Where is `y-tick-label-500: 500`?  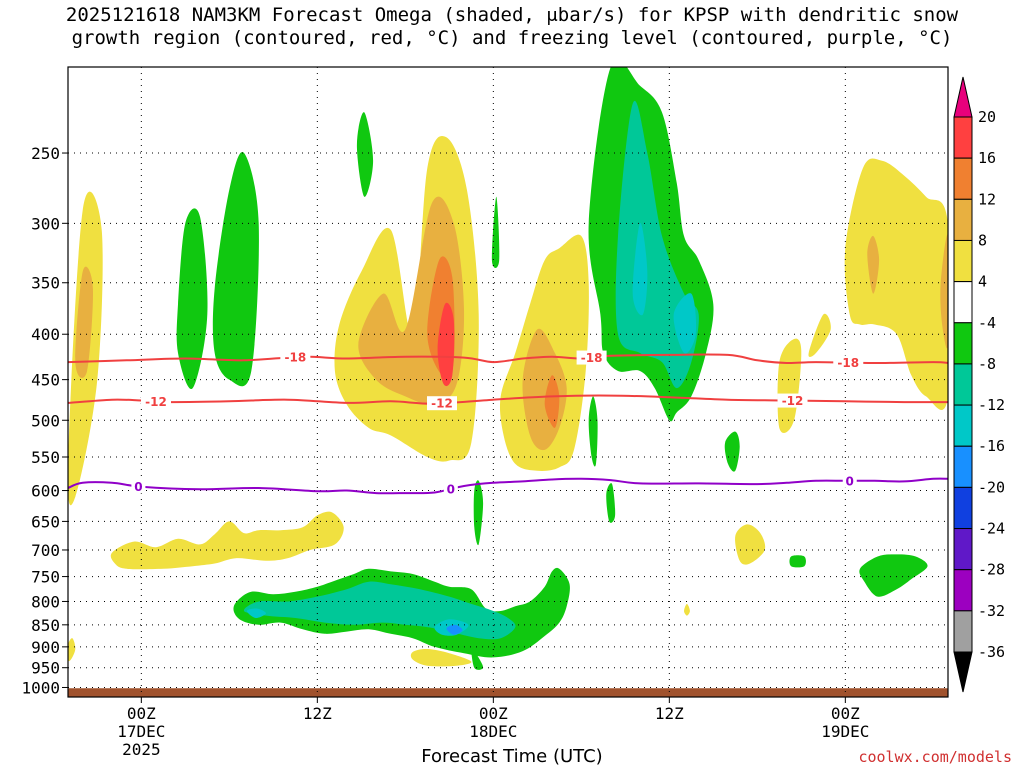 y-tick-label-500: 500 is located at coordinates (45, 420).